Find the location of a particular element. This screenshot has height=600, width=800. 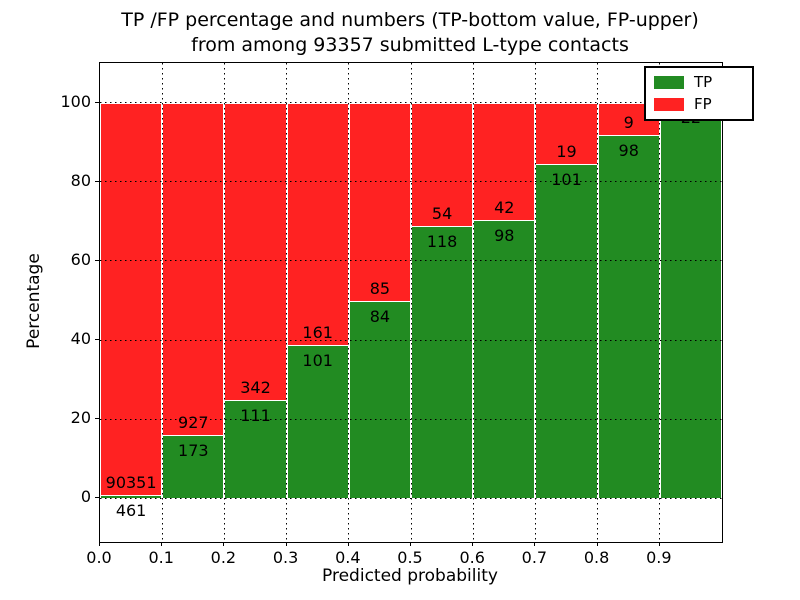

fp-count-label: 90351 is located at coordinates (131, 483).